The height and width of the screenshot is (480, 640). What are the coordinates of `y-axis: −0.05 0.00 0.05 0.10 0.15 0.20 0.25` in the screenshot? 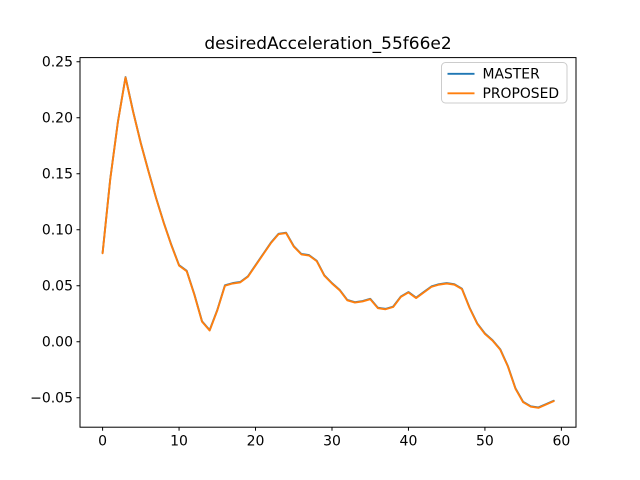 It's located at (55, 231).